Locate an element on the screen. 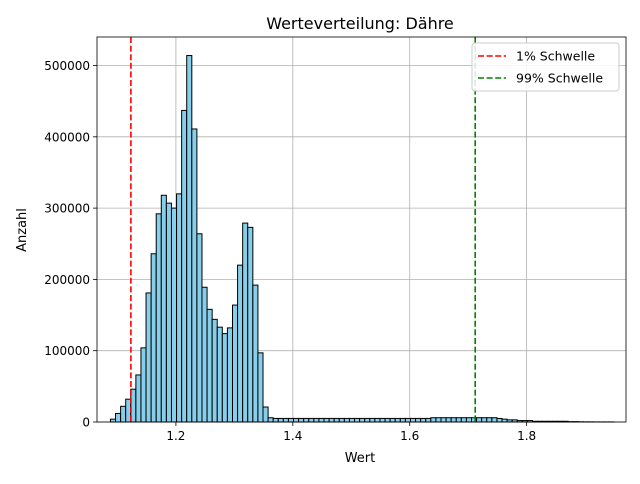 The width and height of the screenshot is (640, 484). y-axis-label: Anzahl is located at coordinates (22, 230).